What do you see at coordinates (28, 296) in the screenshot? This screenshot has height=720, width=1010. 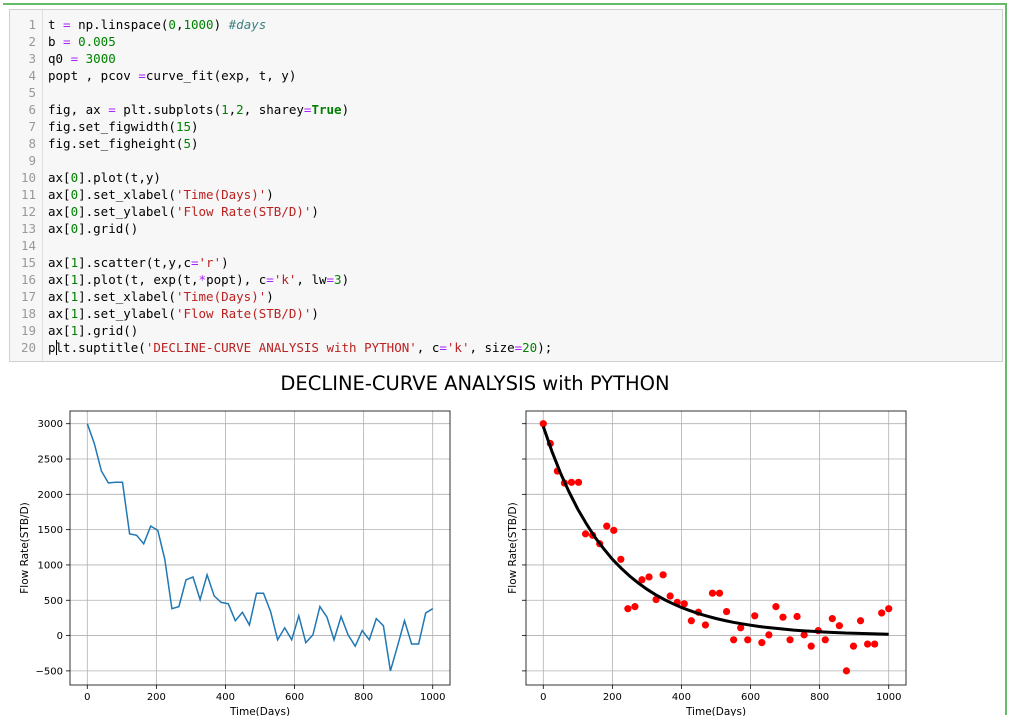 I see `line-number: 17` at bounding box center [28, 296].